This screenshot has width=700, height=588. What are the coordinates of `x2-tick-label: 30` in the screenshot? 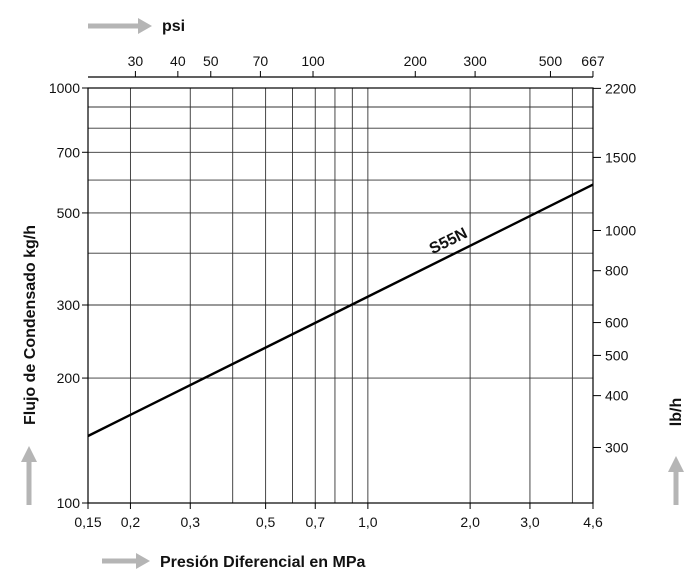 It's located at (136, 61).